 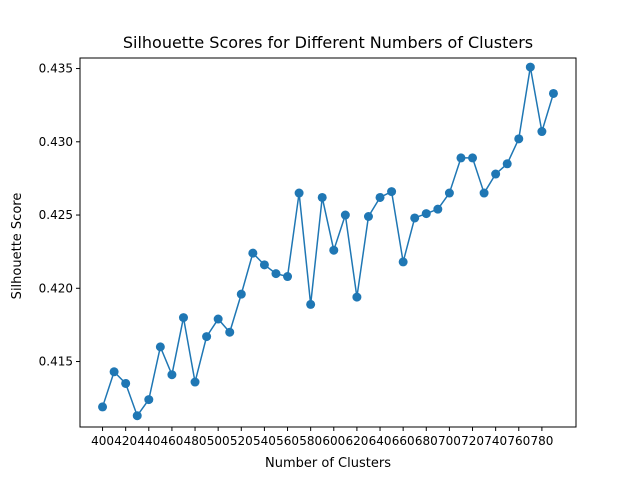 What do you see at coordinates (426, 441) in the screenshot?
I see `x-tick-label: 680` at bounding box center [426, 441].